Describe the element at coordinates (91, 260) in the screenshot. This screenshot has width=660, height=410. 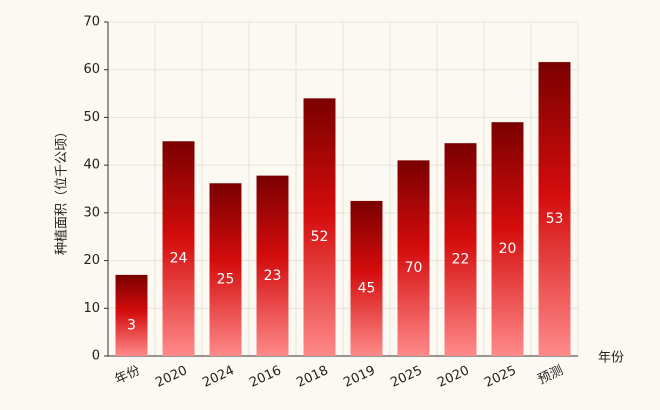
I see `y-tick-label: 20` at that location.